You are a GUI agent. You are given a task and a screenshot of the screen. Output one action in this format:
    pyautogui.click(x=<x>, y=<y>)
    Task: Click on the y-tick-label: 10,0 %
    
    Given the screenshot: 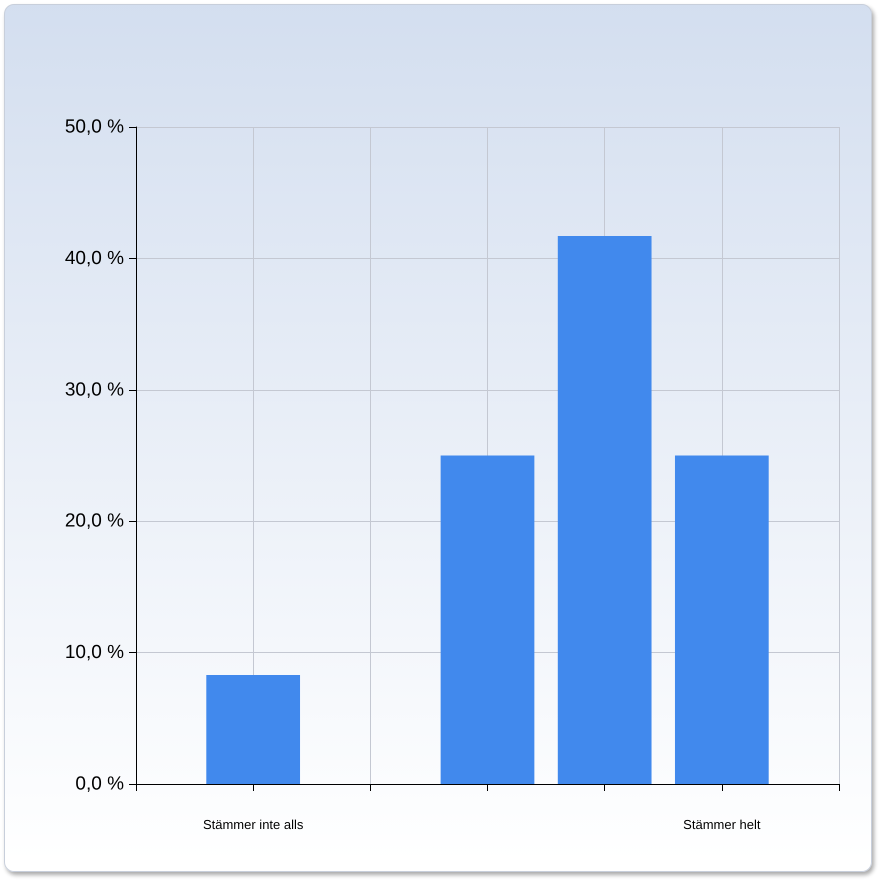 What is the action you would take?
    pyautogui.click(x=94, y=653)
    